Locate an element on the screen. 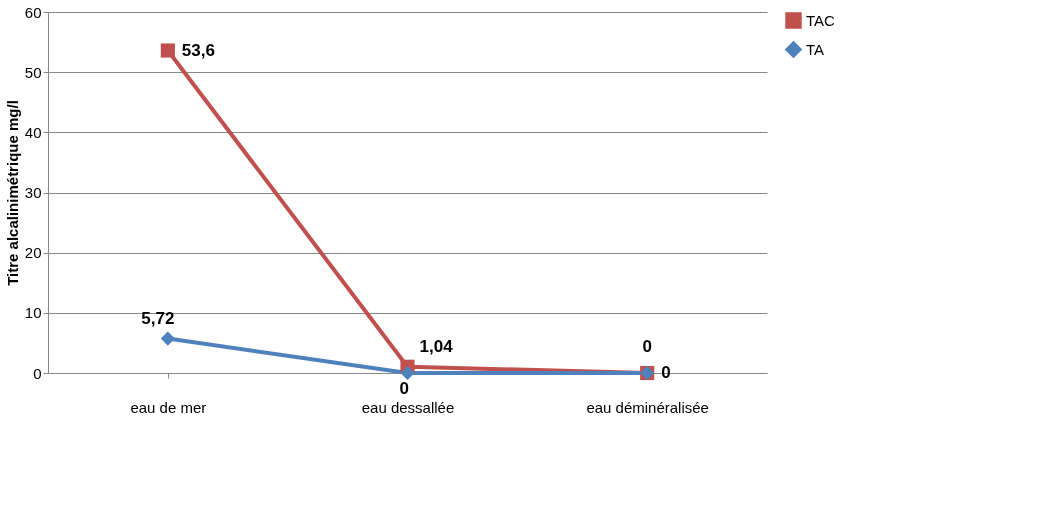  y-tick-label: 30 is located at coordinates (33, 192).